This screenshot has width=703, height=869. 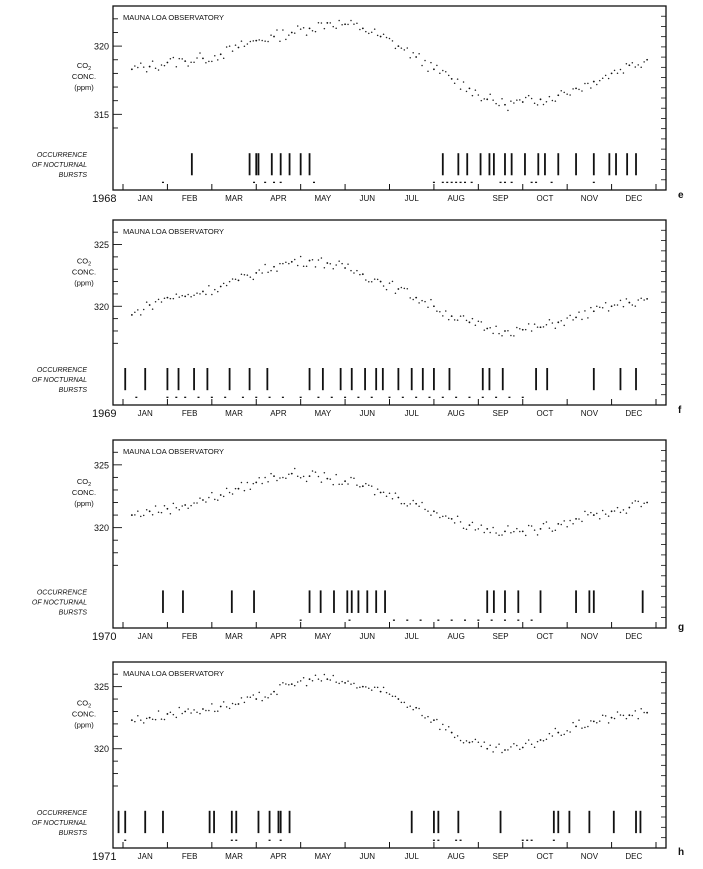 I want to click on month-label: SEP, so click(x=501, y=198).